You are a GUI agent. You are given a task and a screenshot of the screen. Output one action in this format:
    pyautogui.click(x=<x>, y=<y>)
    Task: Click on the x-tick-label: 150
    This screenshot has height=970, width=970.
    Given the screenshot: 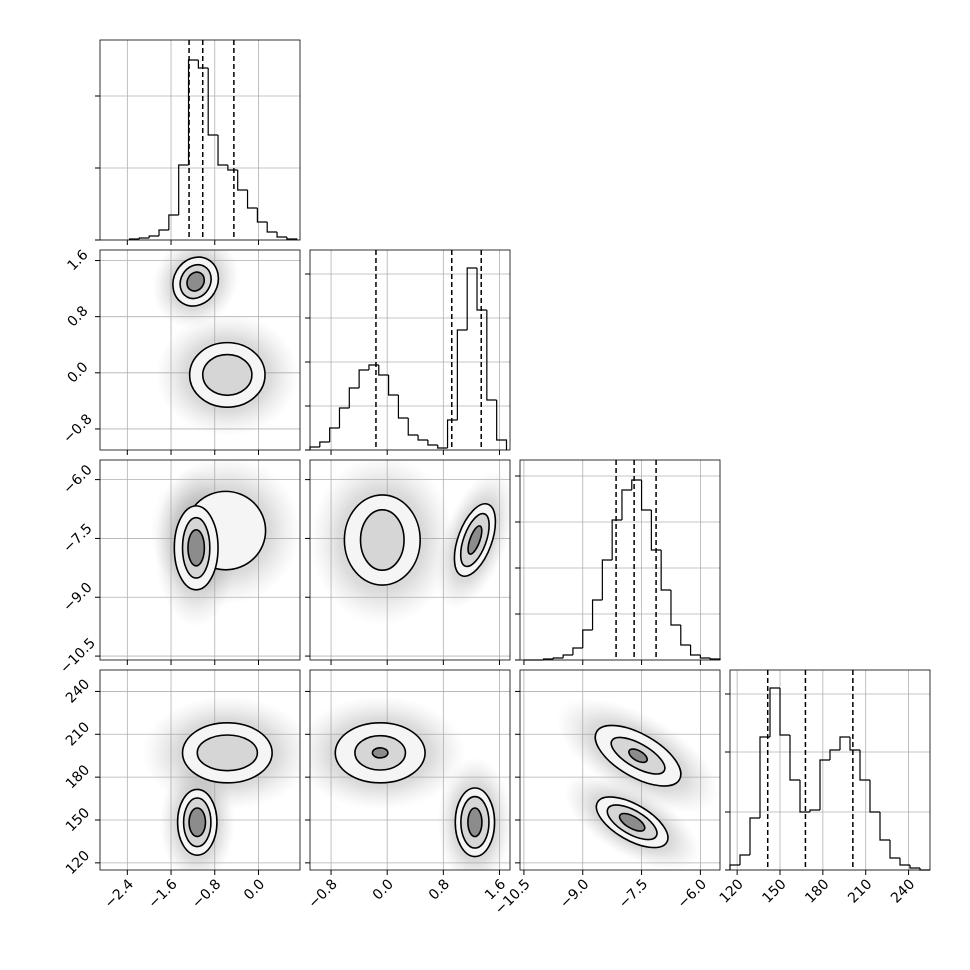 What is the action you would take?
    pyautogui.click(x=774, y=891)
    